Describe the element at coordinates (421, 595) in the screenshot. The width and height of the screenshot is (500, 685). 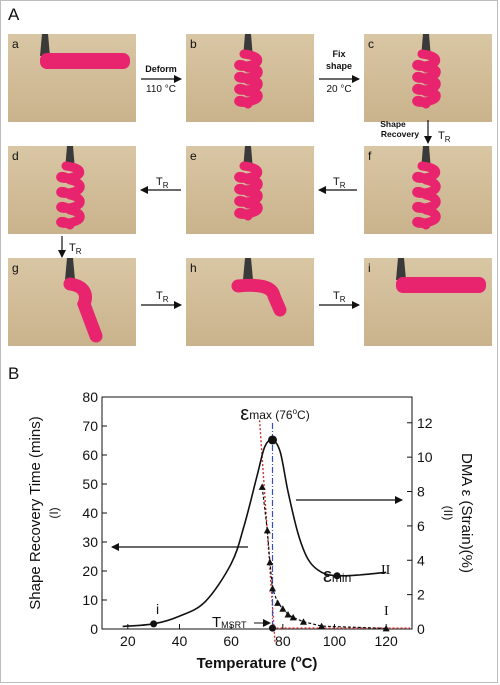
I see `y-right-tick-label: 2` at that location.